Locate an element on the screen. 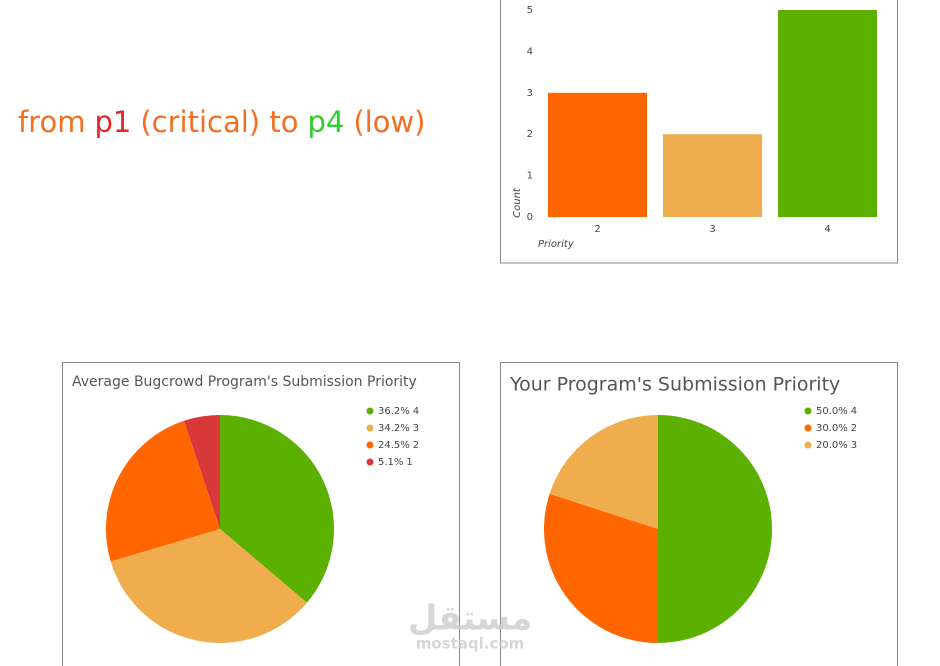 The width and height of the screenshot is (940, 666). headline-part: p1 is located at coordinates (113, 122).